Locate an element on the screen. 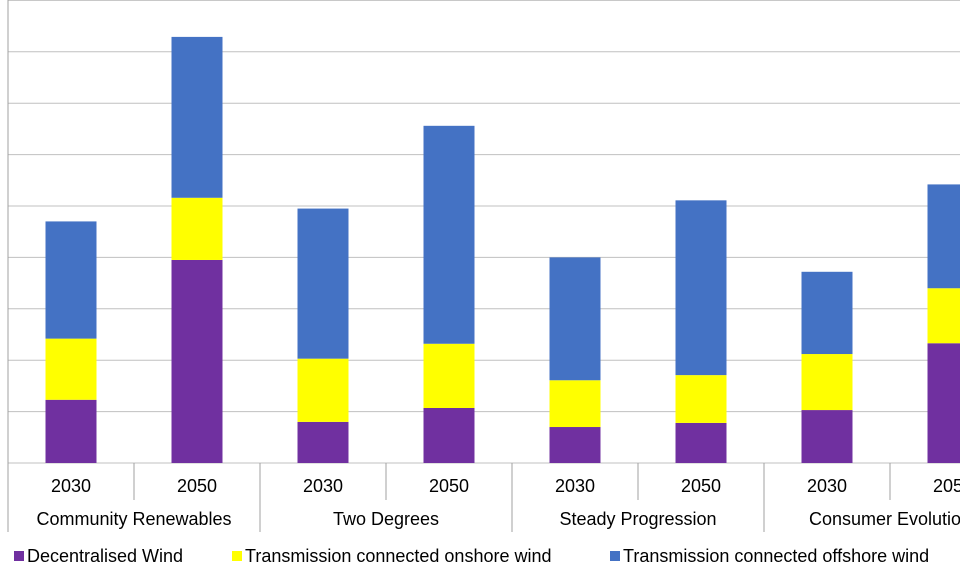 Image resolution: width=960 pixels, height=564 pixels. legend-label: Transmission connected onshore wind is located at coordinates (398, 555).